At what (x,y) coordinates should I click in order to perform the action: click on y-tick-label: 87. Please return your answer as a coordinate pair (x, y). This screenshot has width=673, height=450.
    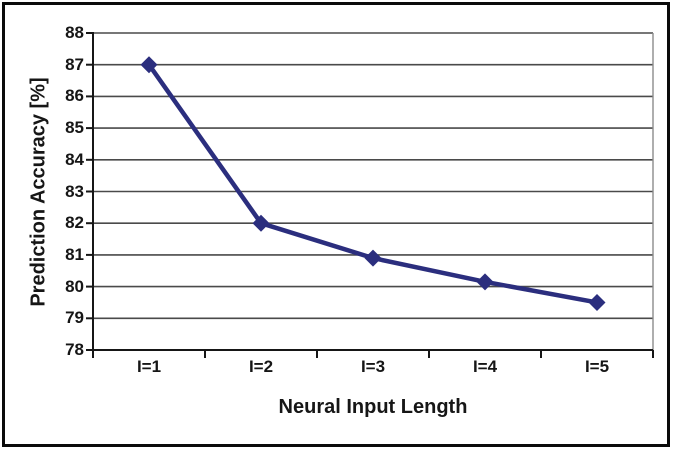
    Looking at the image, I should click on (74, 64).